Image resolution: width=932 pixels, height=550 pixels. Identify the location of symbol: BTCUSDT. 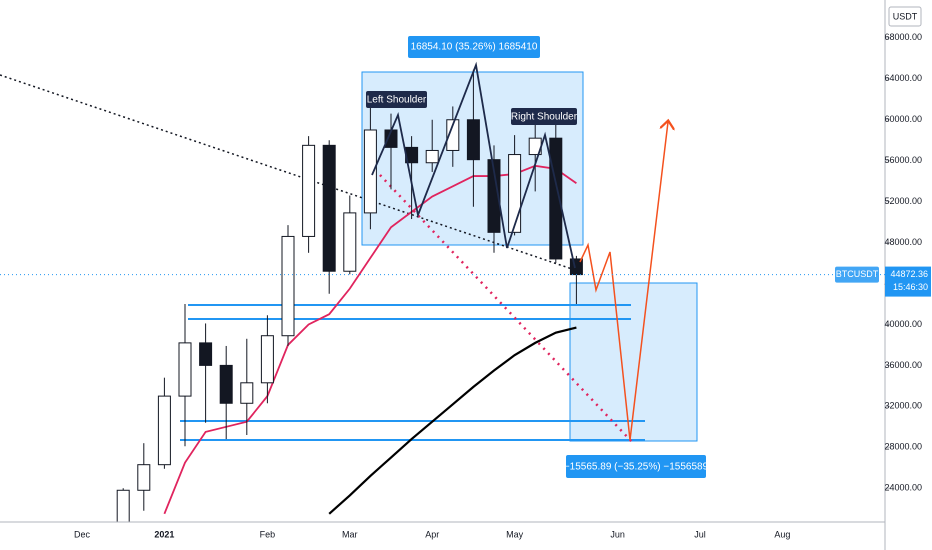
(857, 274).